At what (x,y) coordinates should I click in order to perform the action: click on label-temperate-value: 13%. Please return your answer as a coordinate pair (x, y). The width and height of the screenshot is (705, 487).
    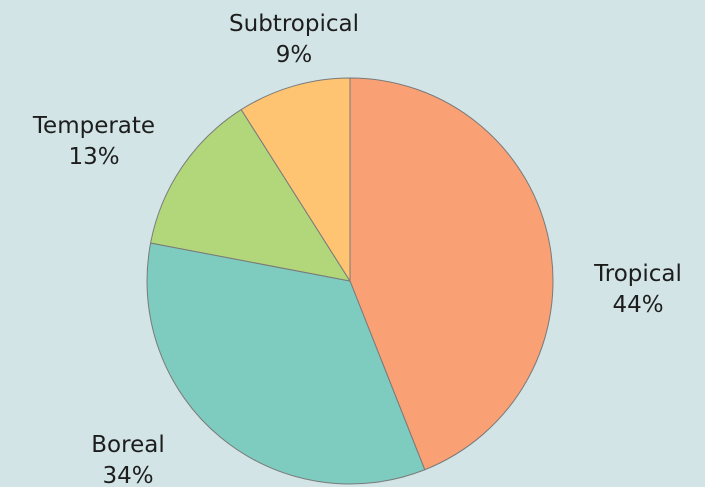
    Looking at the image, I should click on (93, 157).